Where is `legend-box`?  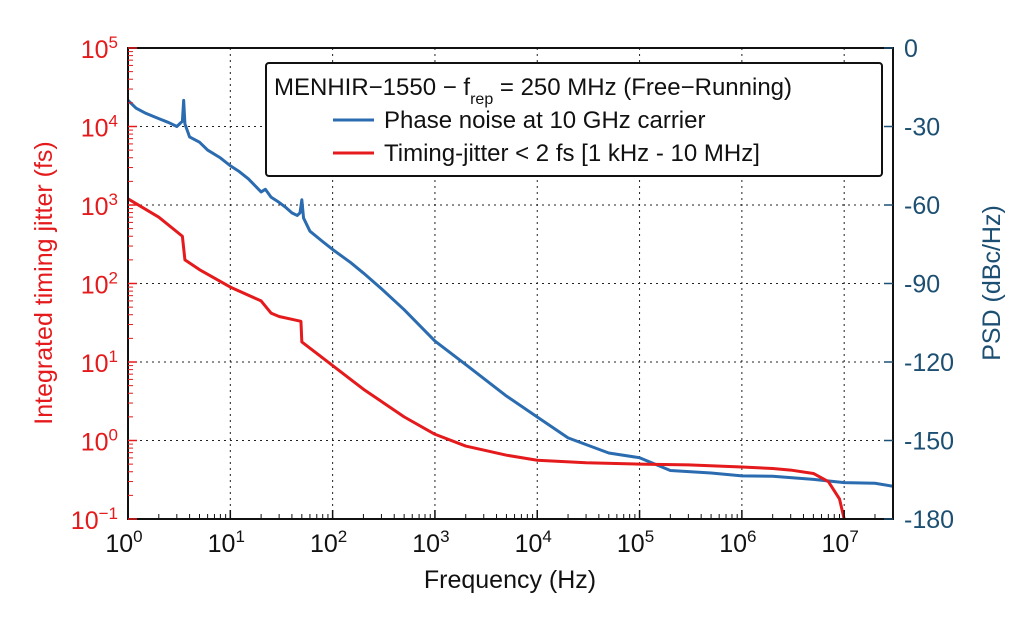
legend-box is located at coordinates (574, 119).